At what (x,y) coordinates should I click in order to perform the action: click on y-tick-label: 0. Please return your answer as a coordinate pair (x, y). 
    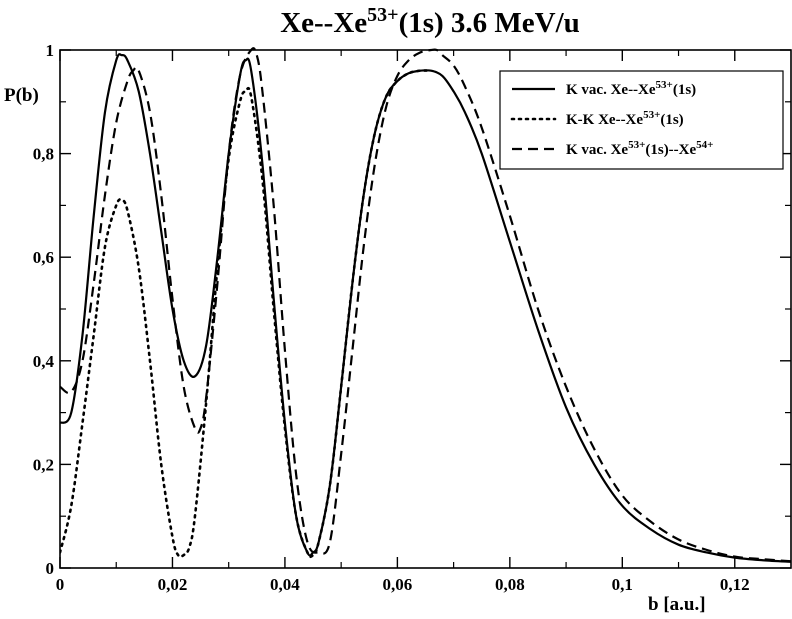
    Looking at the image, I should click on (50, 568).